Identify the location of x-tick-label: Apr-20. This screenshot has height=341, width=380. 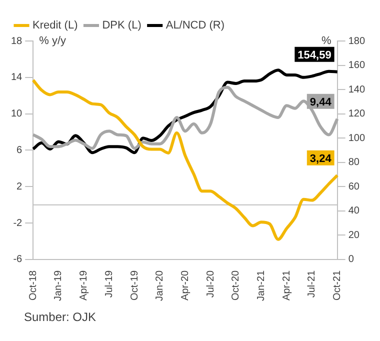
(185, 285).